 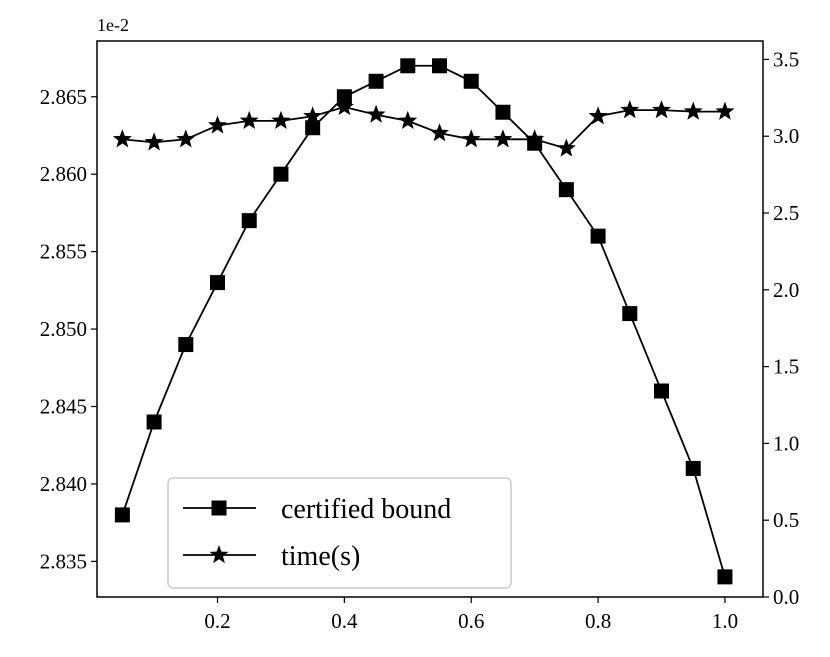 I want to click on y-axis-left: 2.835 2.840 2.845 2.850 2.855 2.860 2.865 1e-2, so click(x=84, y=294).